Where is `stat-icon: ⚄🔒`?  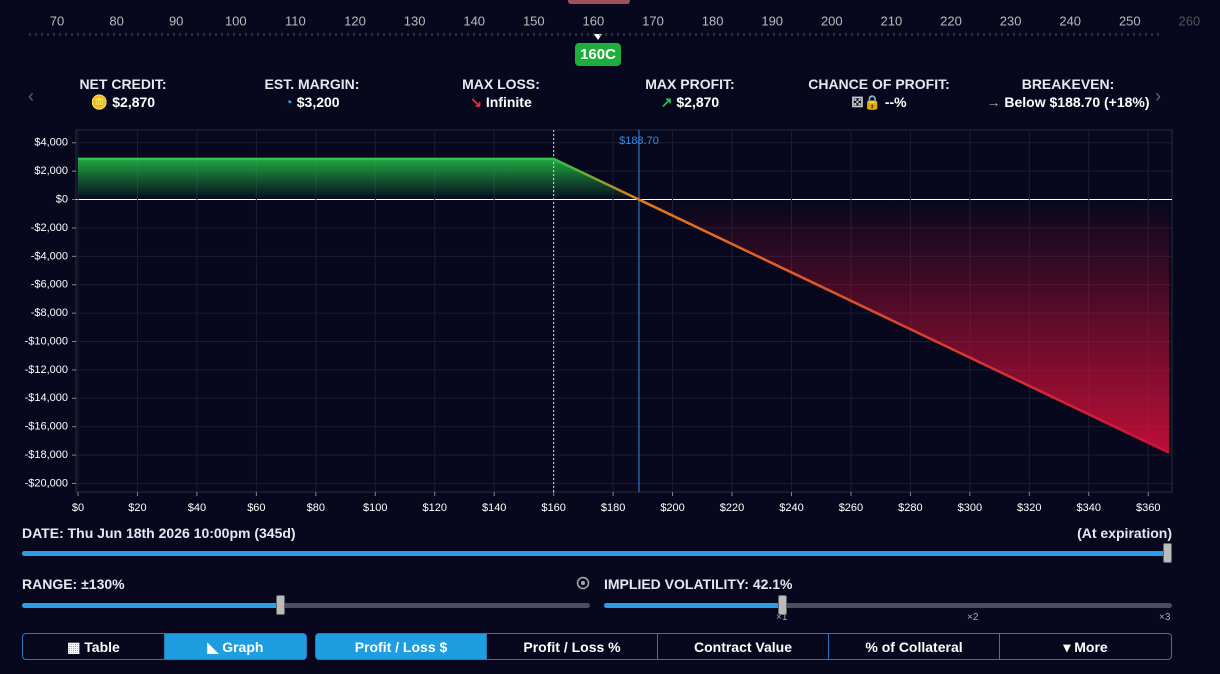
stat-icon: ⚄🔒 is located at coordinates (868, 102).